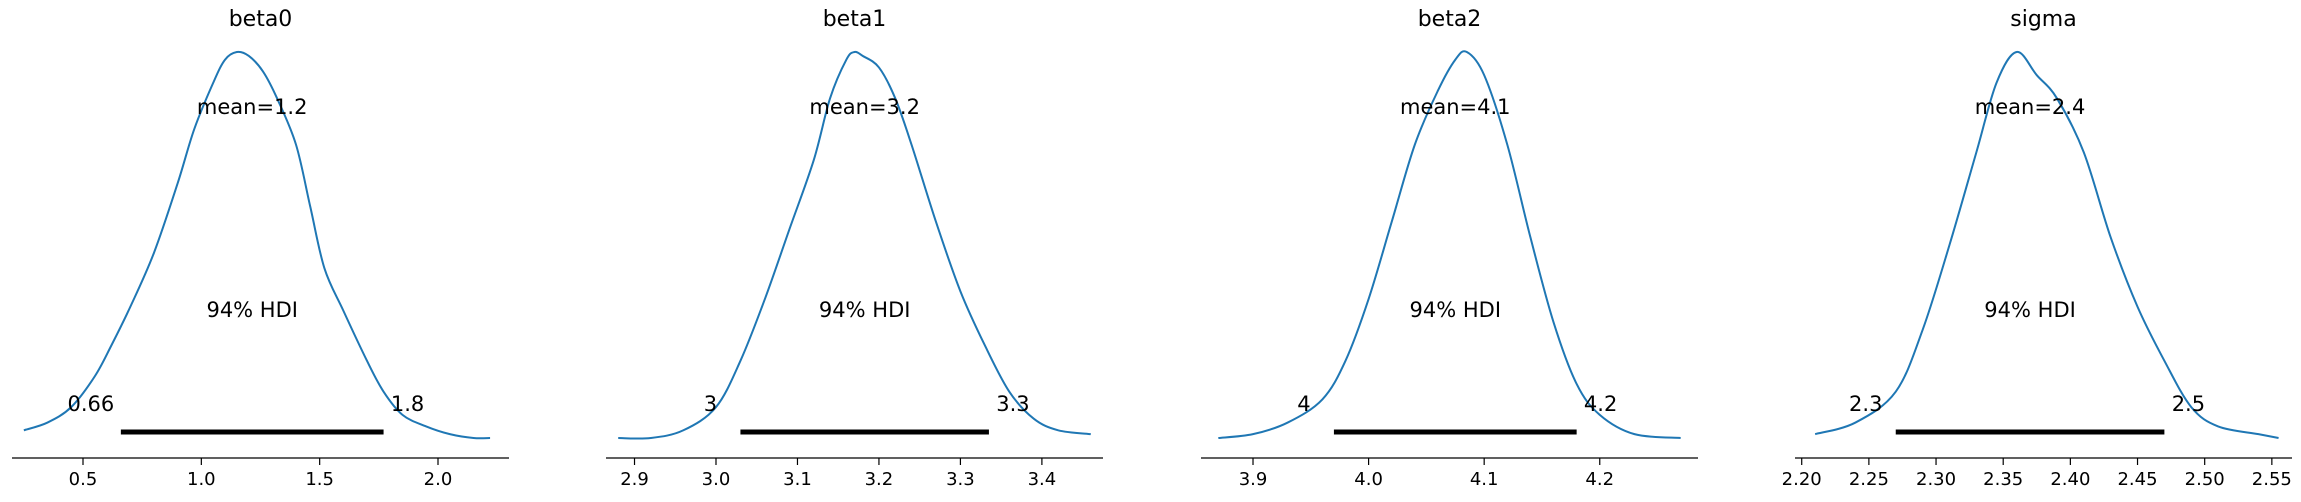 This screenshot has width=2301, height=502. Describe the element at coordinates (1450, 19) in the screenshot. I see `panel-title: beta2` at that location.